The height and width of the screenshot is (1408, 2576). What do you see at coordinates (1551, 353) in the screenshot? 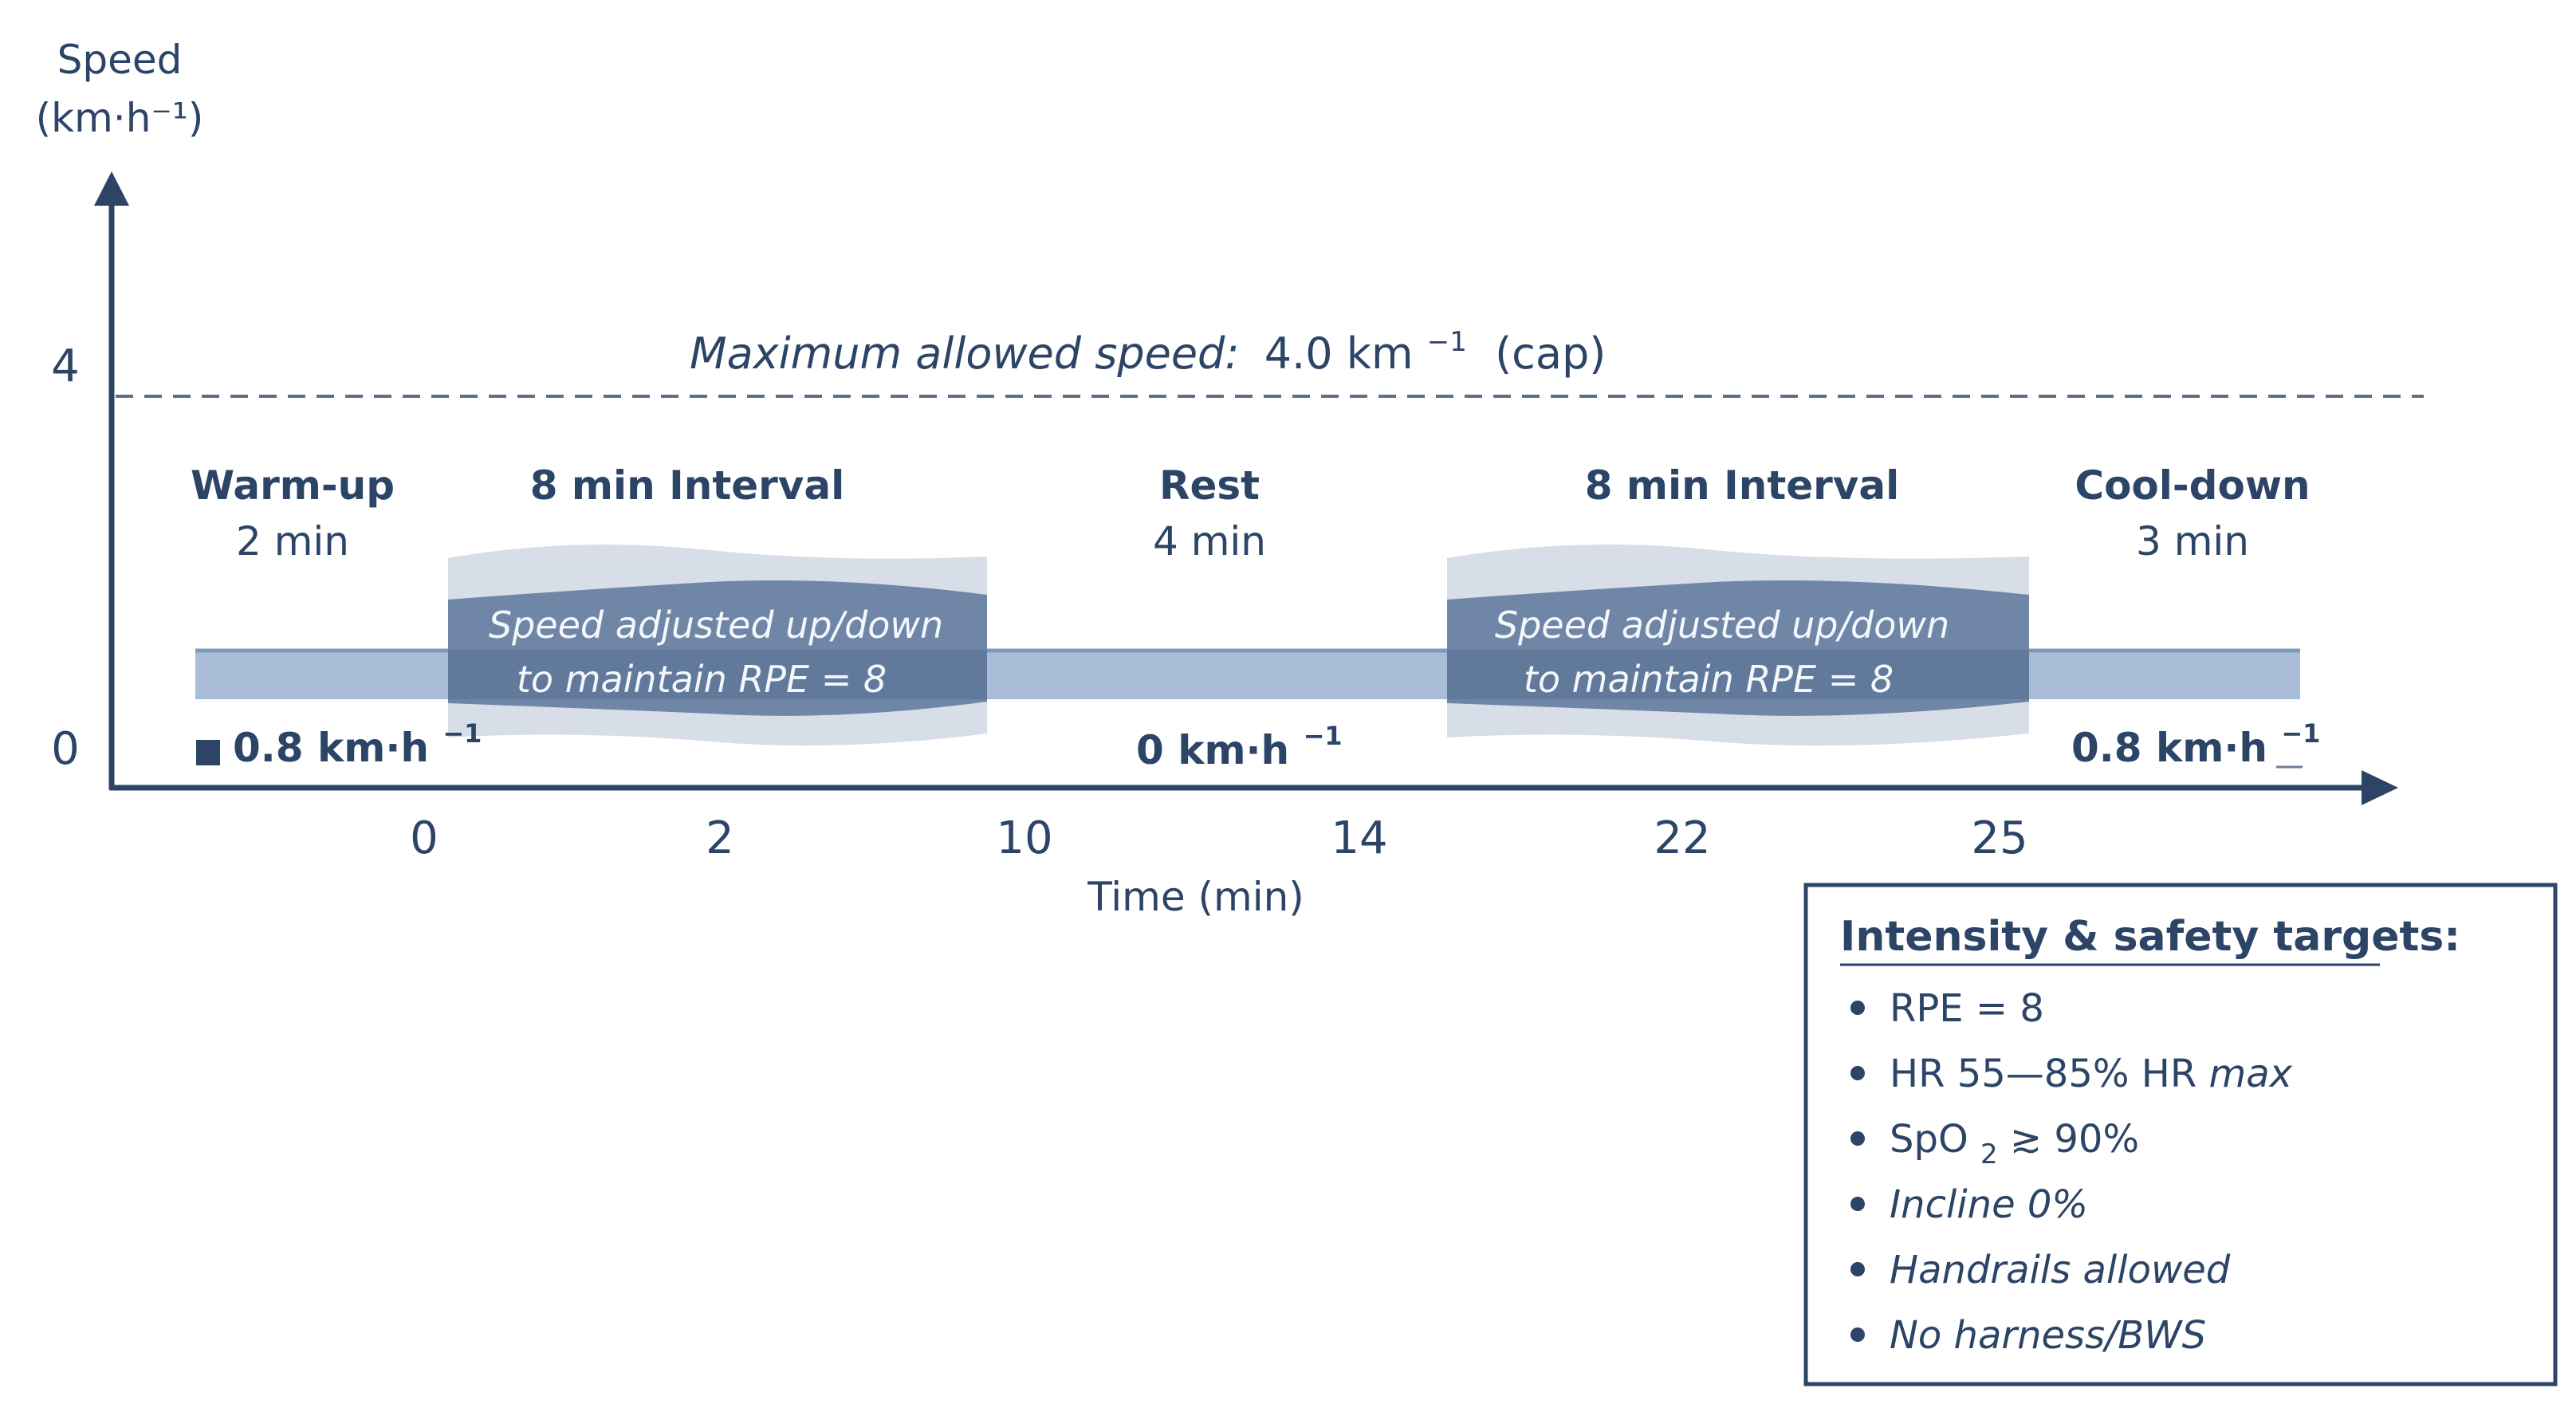
I see `cap-label-tail: (cap)` at bounding box center [1551, 353].